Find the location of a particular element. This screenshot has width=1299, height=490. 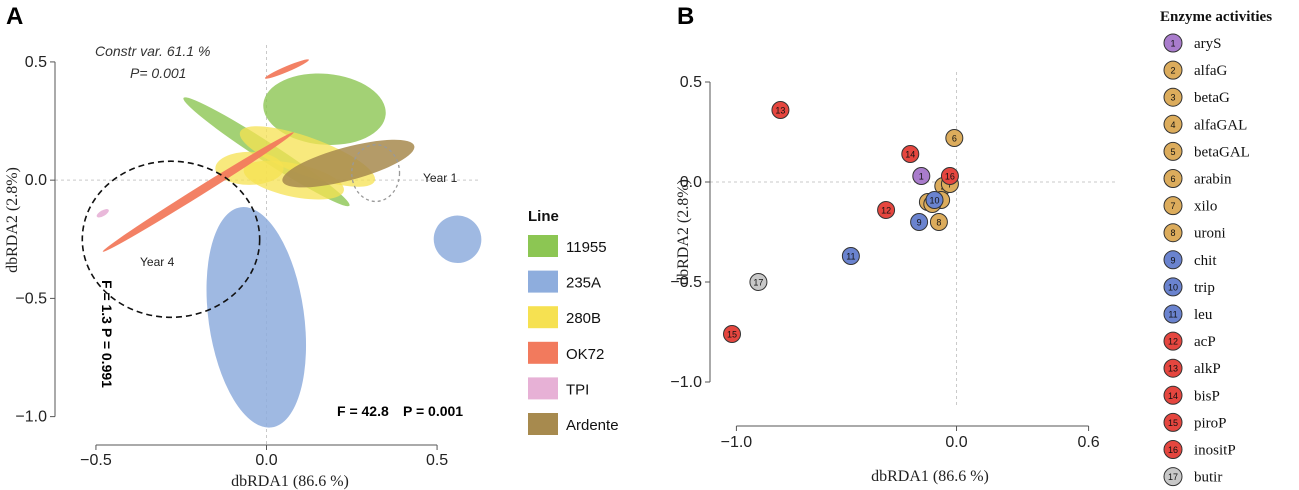

a-legend-swatch-ardente is located at coordinates (543, 424).